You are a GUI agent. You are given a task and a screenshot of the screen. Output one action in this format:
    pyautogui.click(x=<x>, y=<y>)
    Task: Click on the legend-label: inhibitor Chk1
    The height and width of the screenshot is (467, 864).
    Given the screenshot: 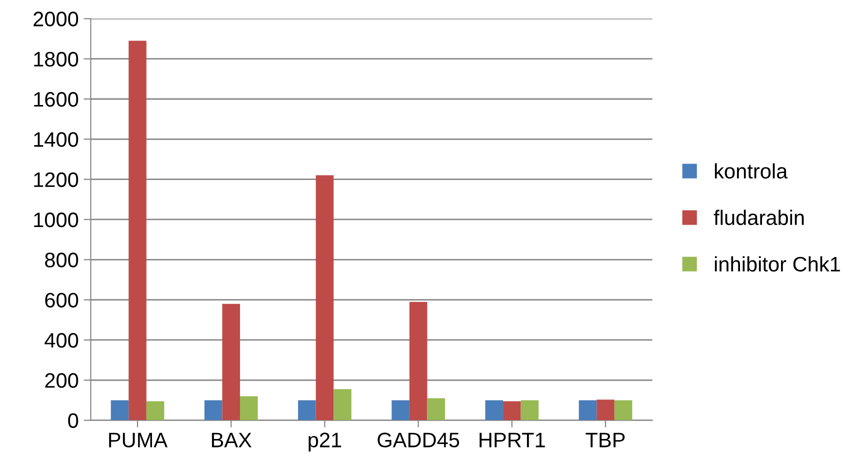 What is the action you would take?
    pyautogui.click(x=777, y=264)
    